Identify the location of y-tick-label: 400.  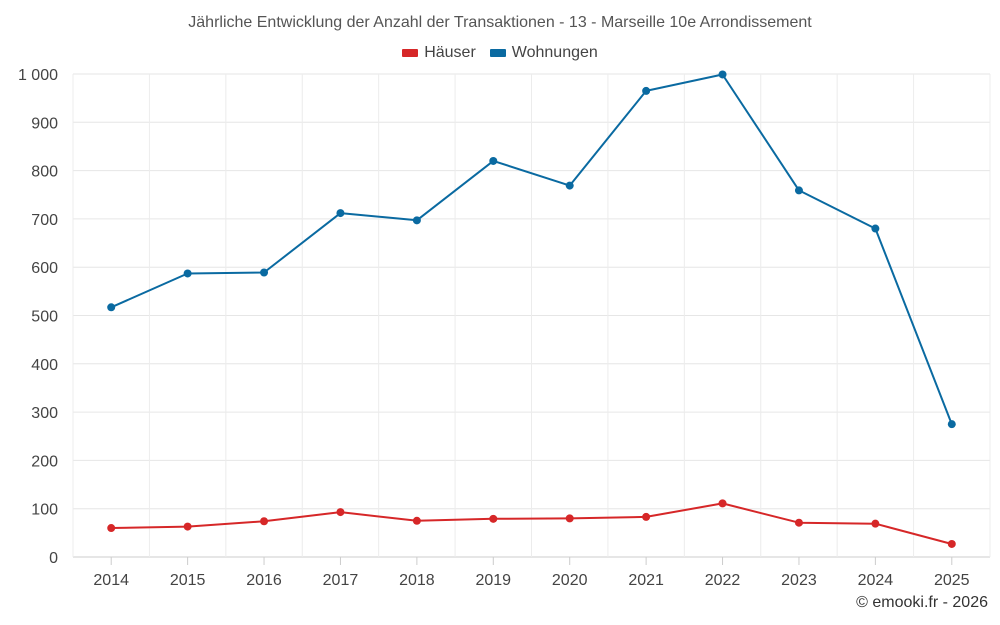
(44, 365).